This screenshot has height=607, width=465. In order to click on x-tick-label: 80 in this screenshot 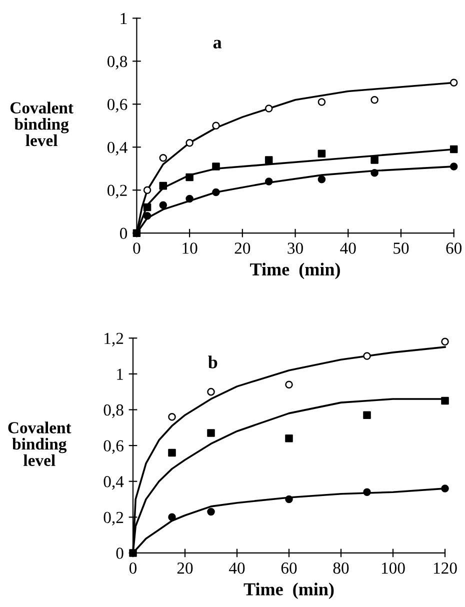, I will do `click(341, 568)`.